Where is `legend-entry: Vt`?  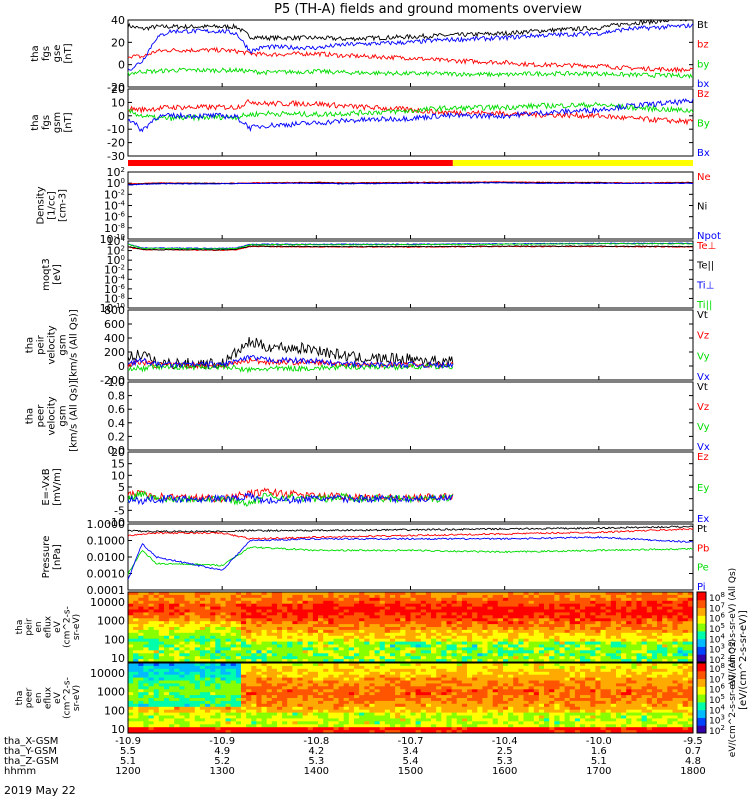
legend-entry: Vt is located at coordinates (702, 315).